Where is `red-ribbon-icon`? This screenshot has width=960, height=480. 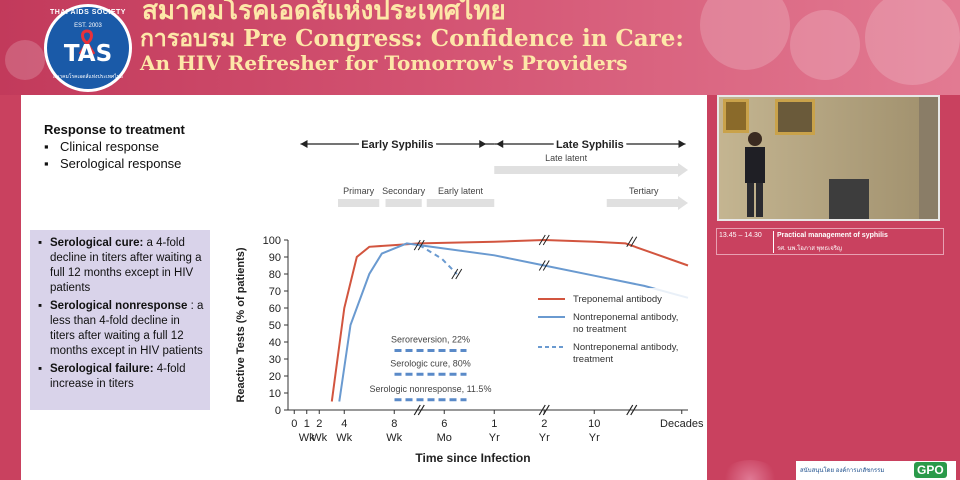
red-ribbon-icon is located at coordinates (87, 42).